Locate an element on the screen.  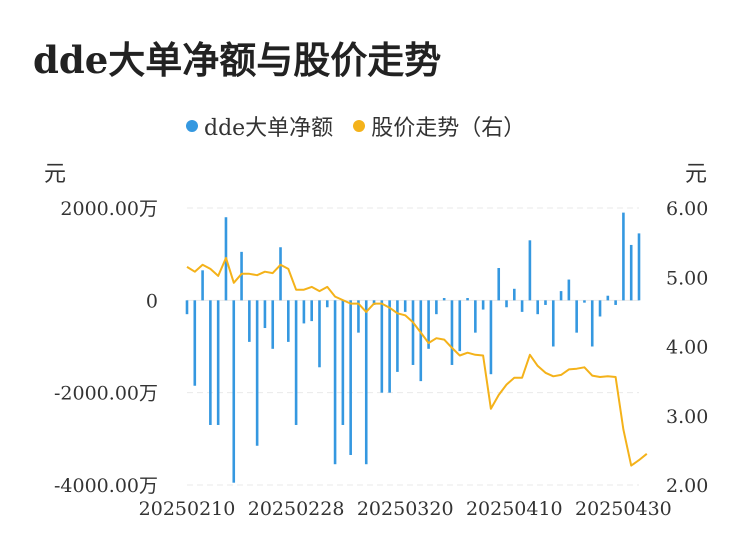
right-tick-label: 6.00 is located at coordinates (687, 209).